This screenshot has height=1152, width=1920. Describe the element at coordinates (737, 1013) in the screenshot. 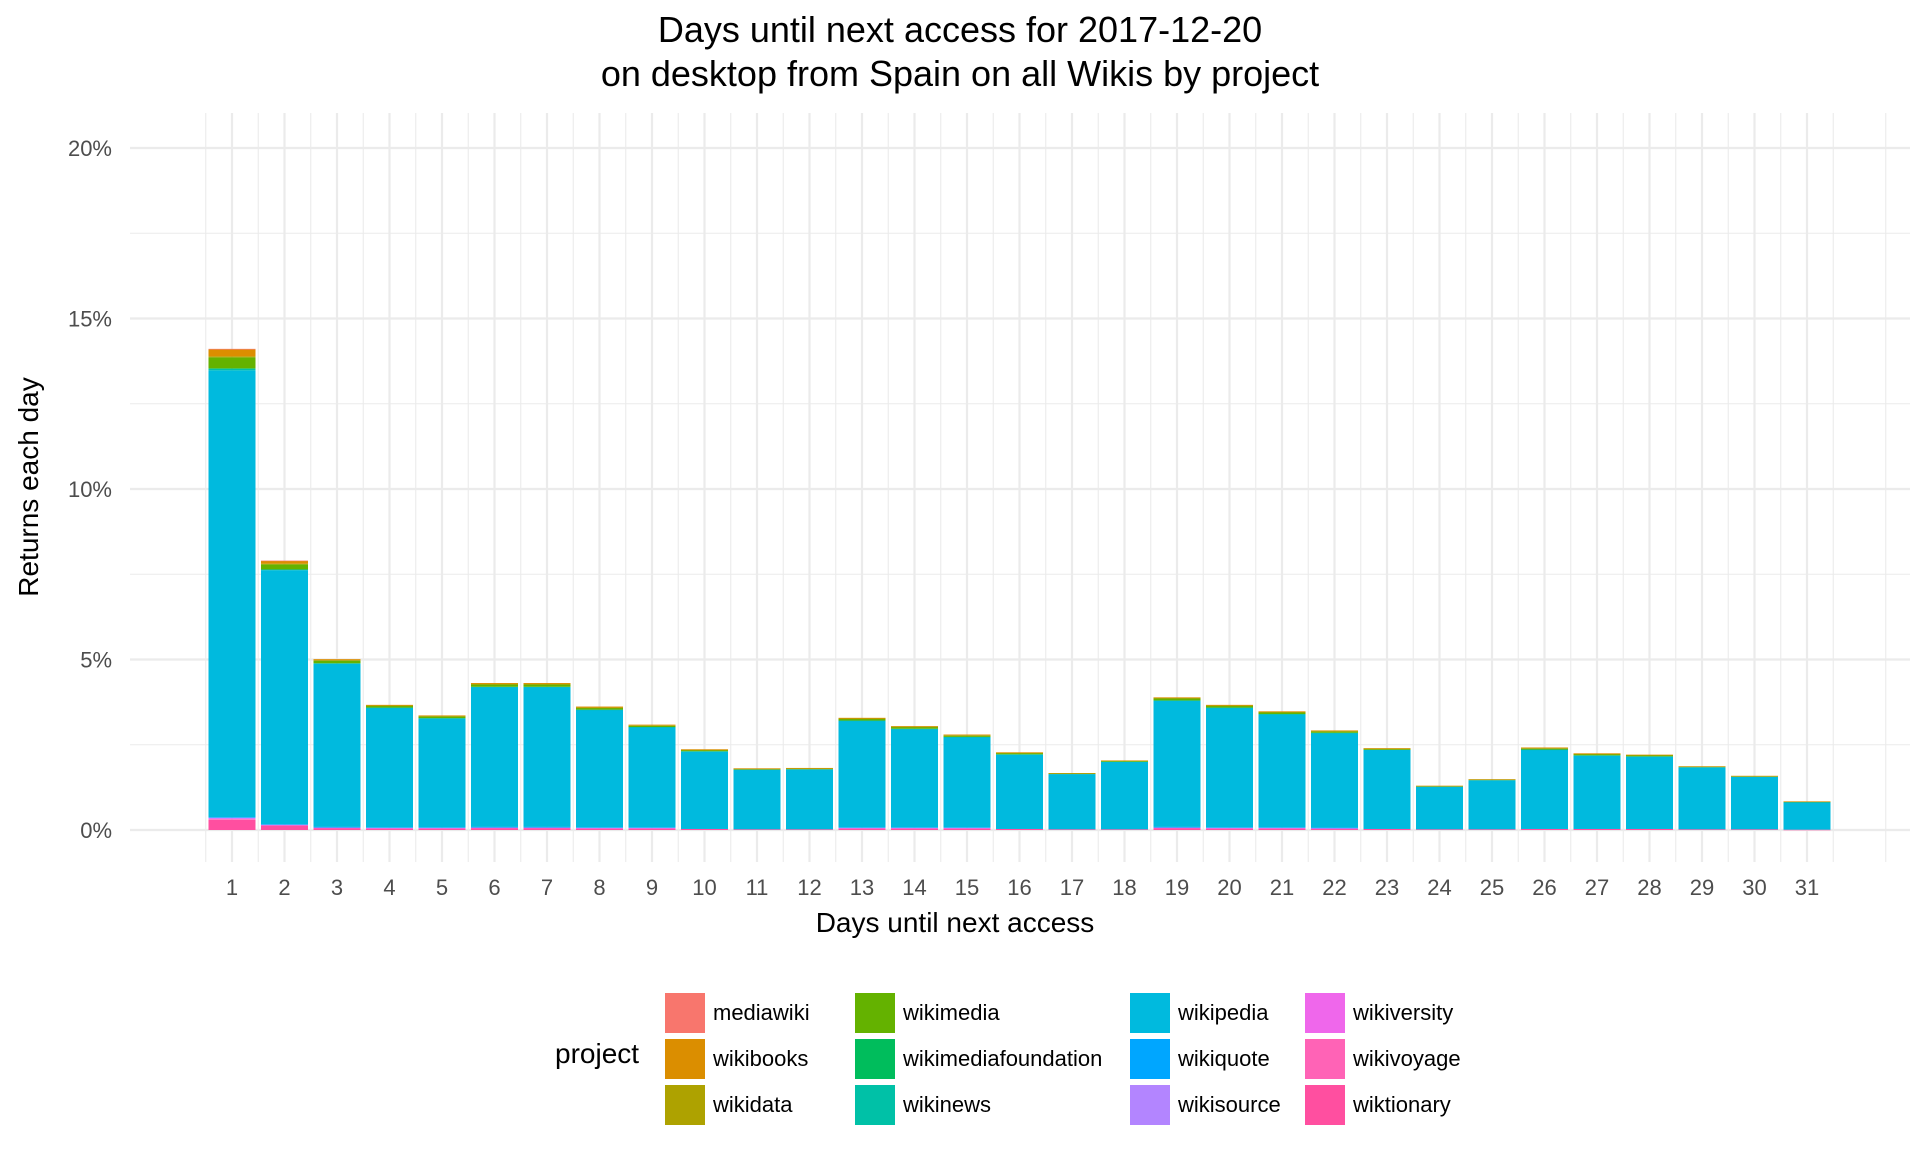

I see `legend-item-mediawiki: mediawiki` at that location.